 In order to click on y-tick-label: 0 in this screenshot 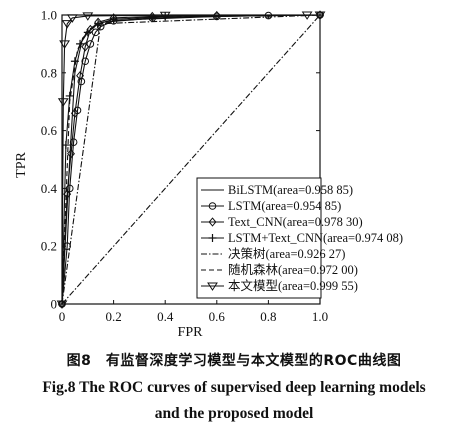, I will do `click(54, 304)`.